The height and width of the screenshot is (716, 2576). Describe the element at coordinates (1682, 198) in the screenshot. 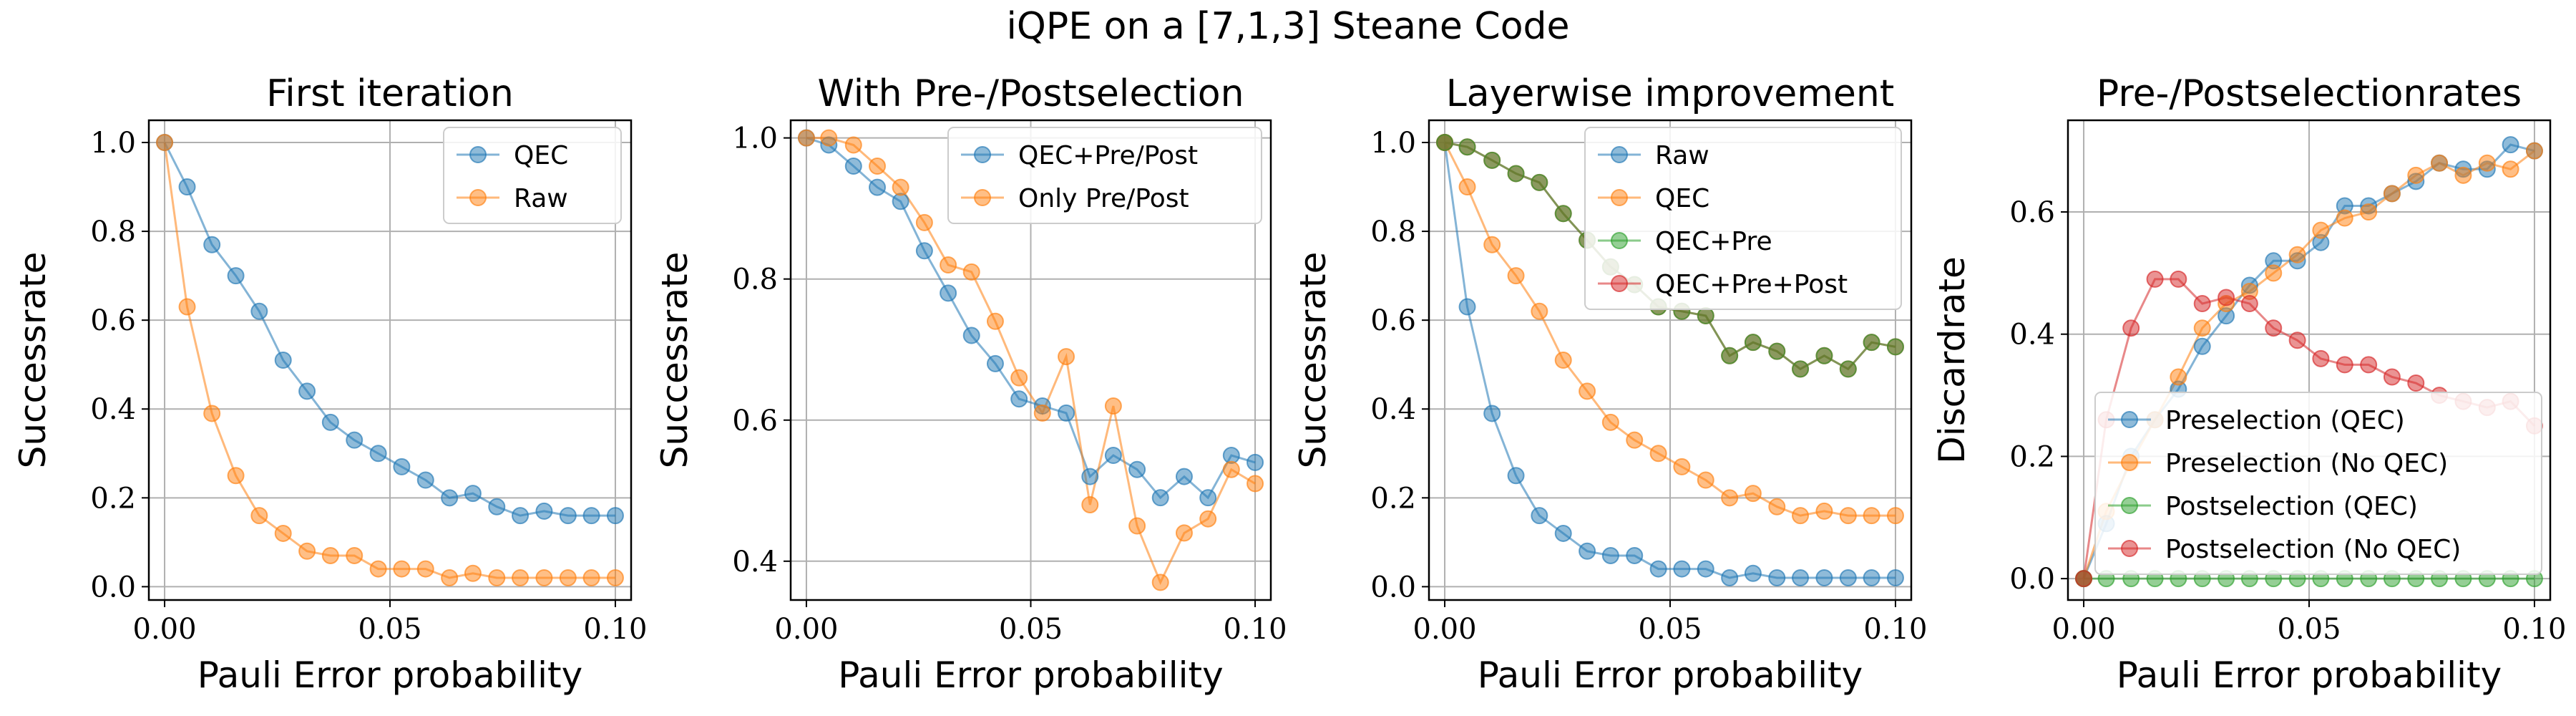

I see `legend-label: QEC` at that location.